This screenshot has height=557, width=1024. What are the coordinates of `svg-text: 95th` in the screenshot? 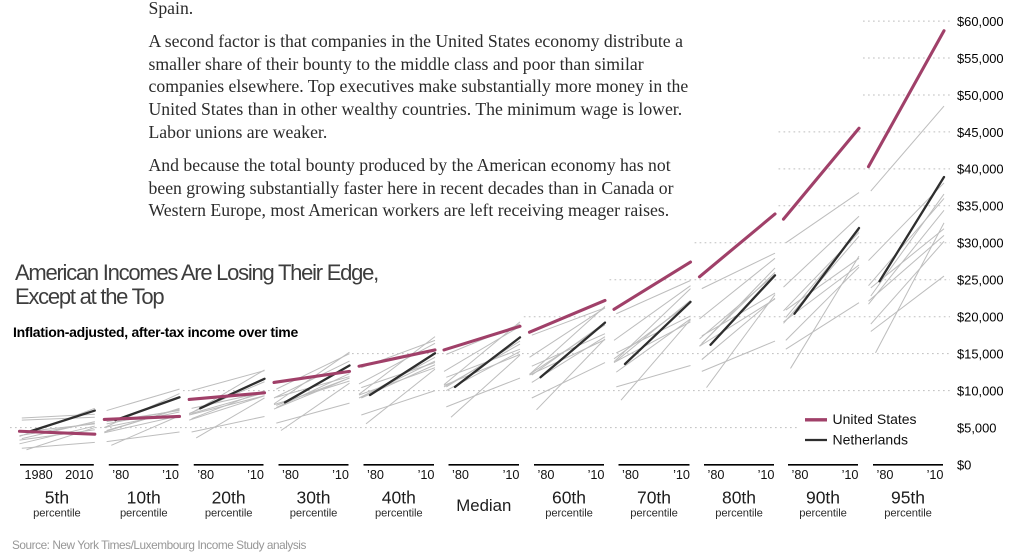 It's located at (908, 498).